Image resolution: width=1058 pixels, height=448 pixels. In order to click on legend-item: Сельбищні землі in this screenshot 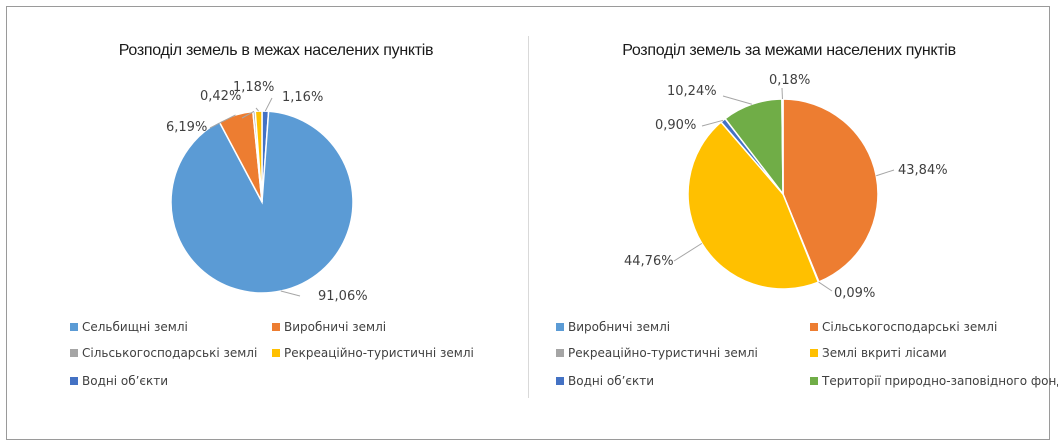, I will do `click(129, 327)`.